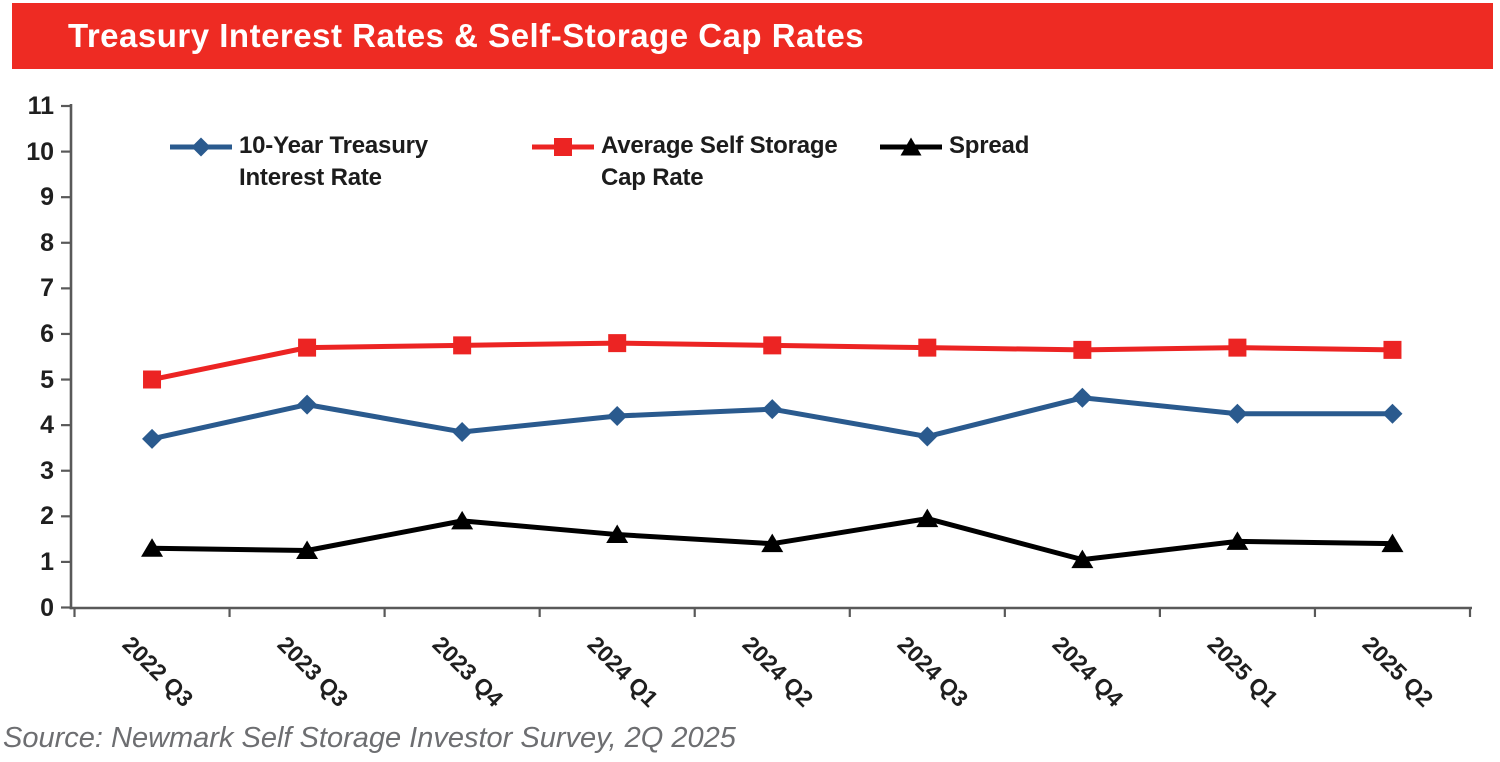  Describe the element at coordinates (47, 333) in the screenshot. I see `y-axis-label: 6` at that location.